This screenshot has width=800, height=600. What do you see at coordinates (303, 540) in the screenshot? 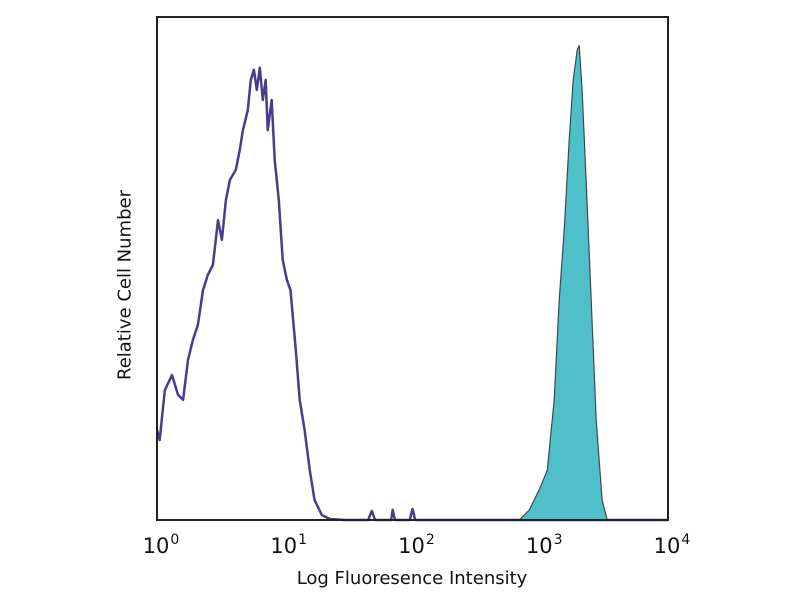
I see `tick-exponent: 1` at bounding box center [303, 540].